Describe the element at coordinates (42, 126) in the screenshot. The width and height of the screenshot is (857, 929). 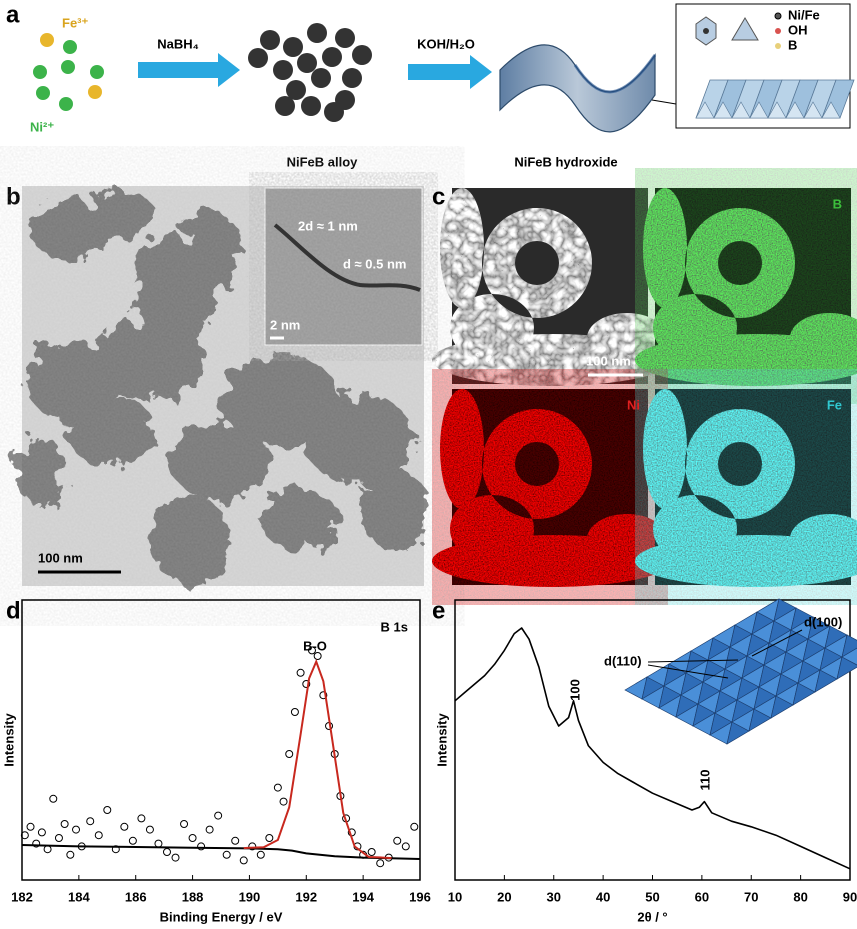
I see `ni-label: Ni²⁺` at that location.